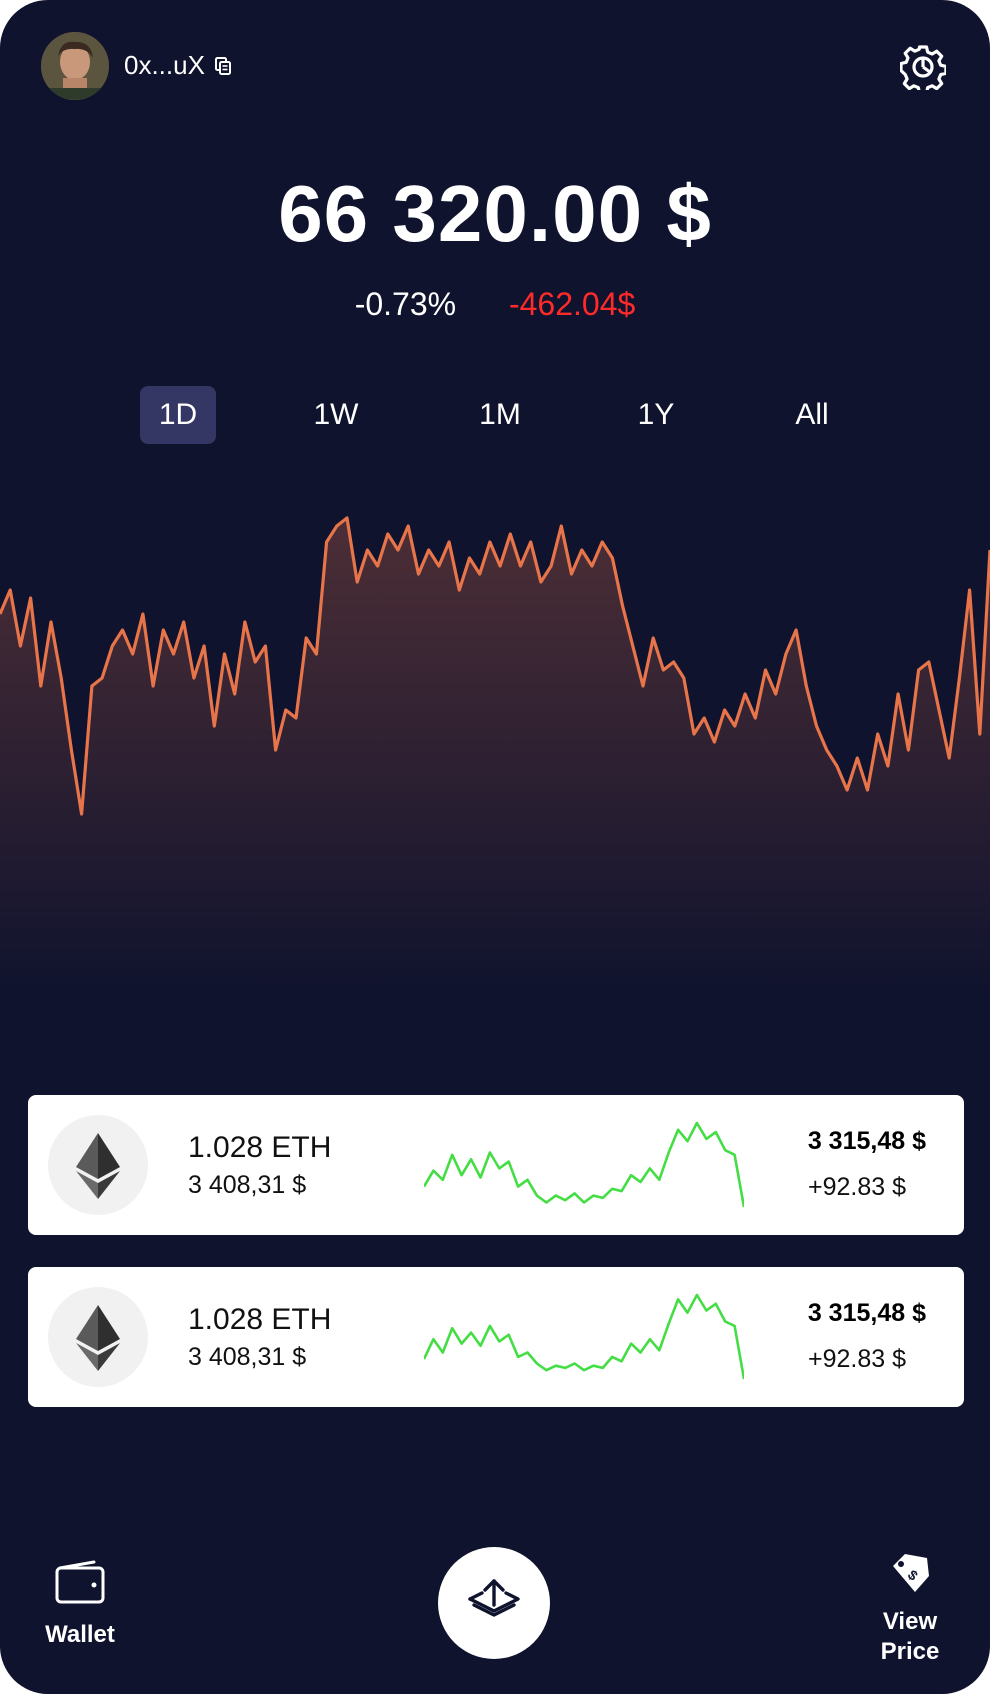 The width and height of the screenshot is (990, 1694). What do you see at coordinates (910, 1621) in the screenshot?
I see `nav-view-price-label-line1: View` at bounding box center [910, 1621].